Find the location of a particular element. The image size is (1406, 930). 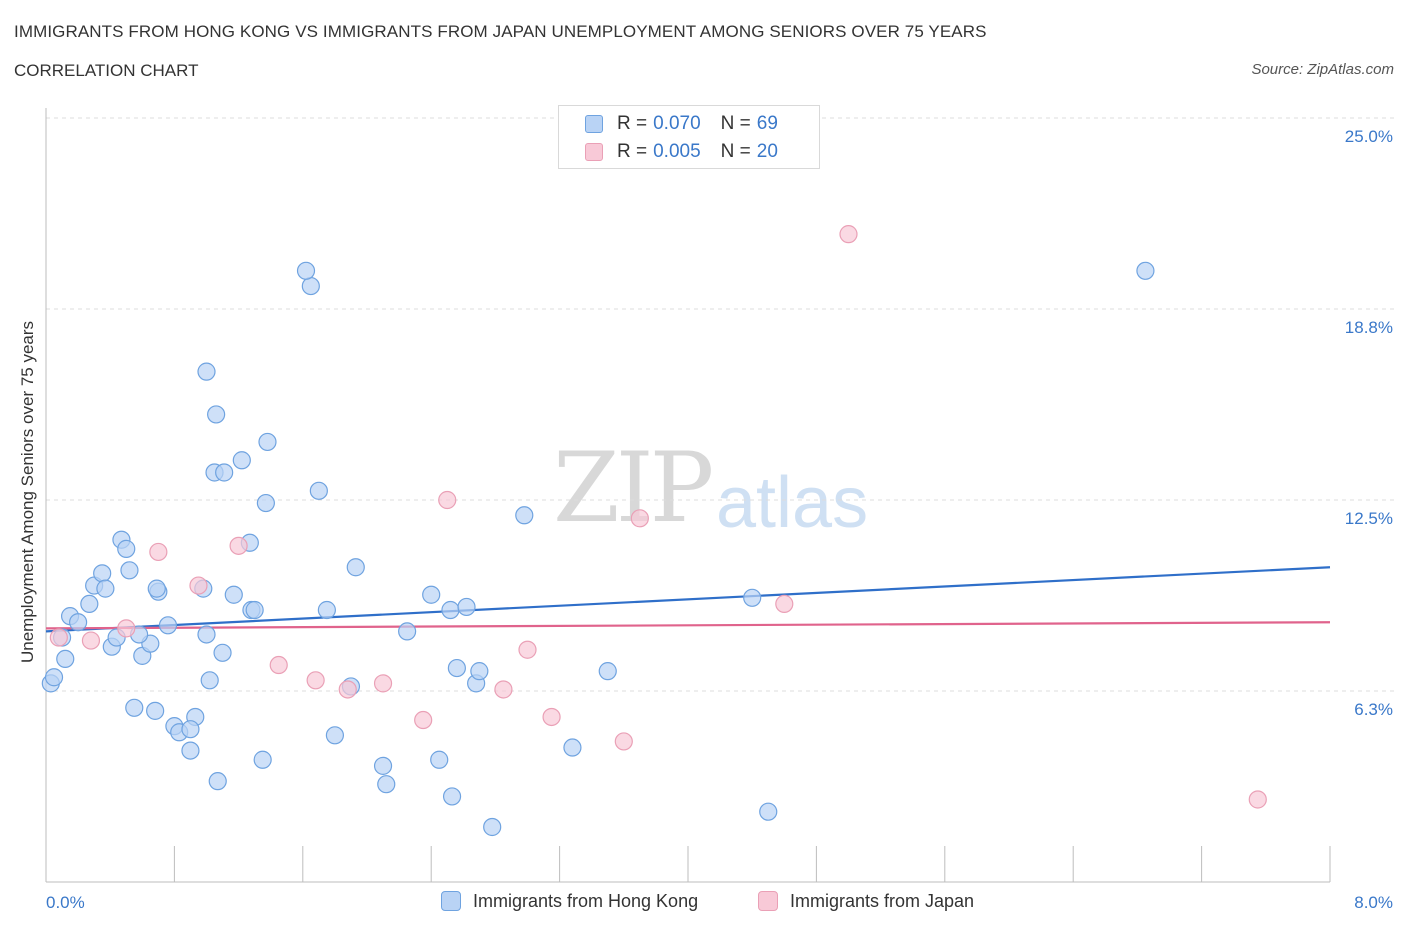

x-tick-label-max: 8.0% is located at coordinates (1373, 902).